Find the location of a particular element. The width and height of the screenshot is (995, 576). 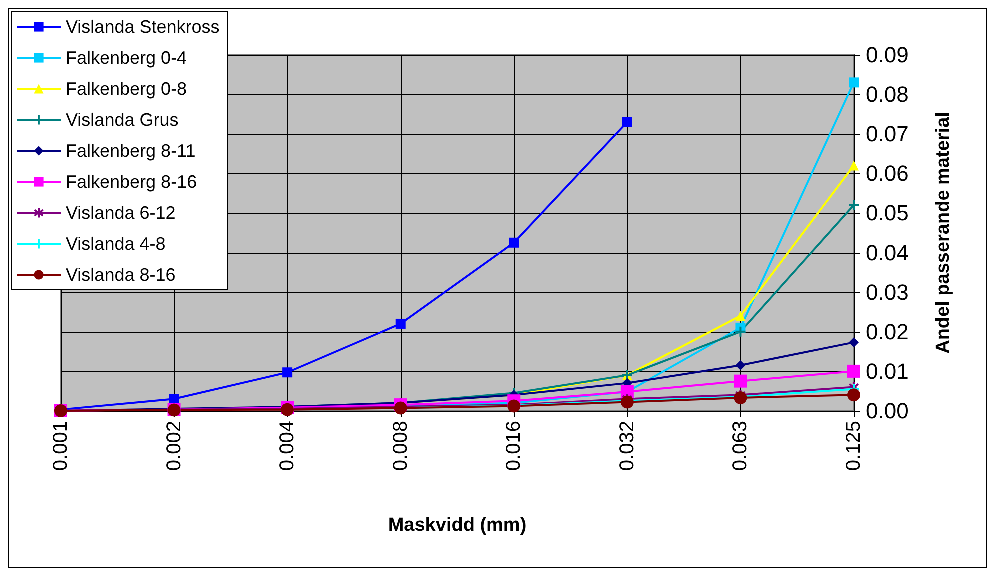

y-tick-label: 0.07 is located at coordinates (887, 134).